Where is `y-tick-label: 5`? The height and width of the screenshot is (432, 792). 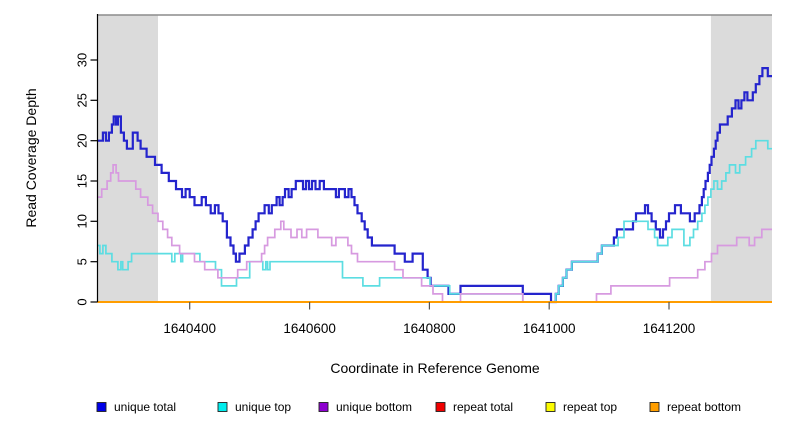
y-tick-label: 5 is located at coordinates (82, 261).